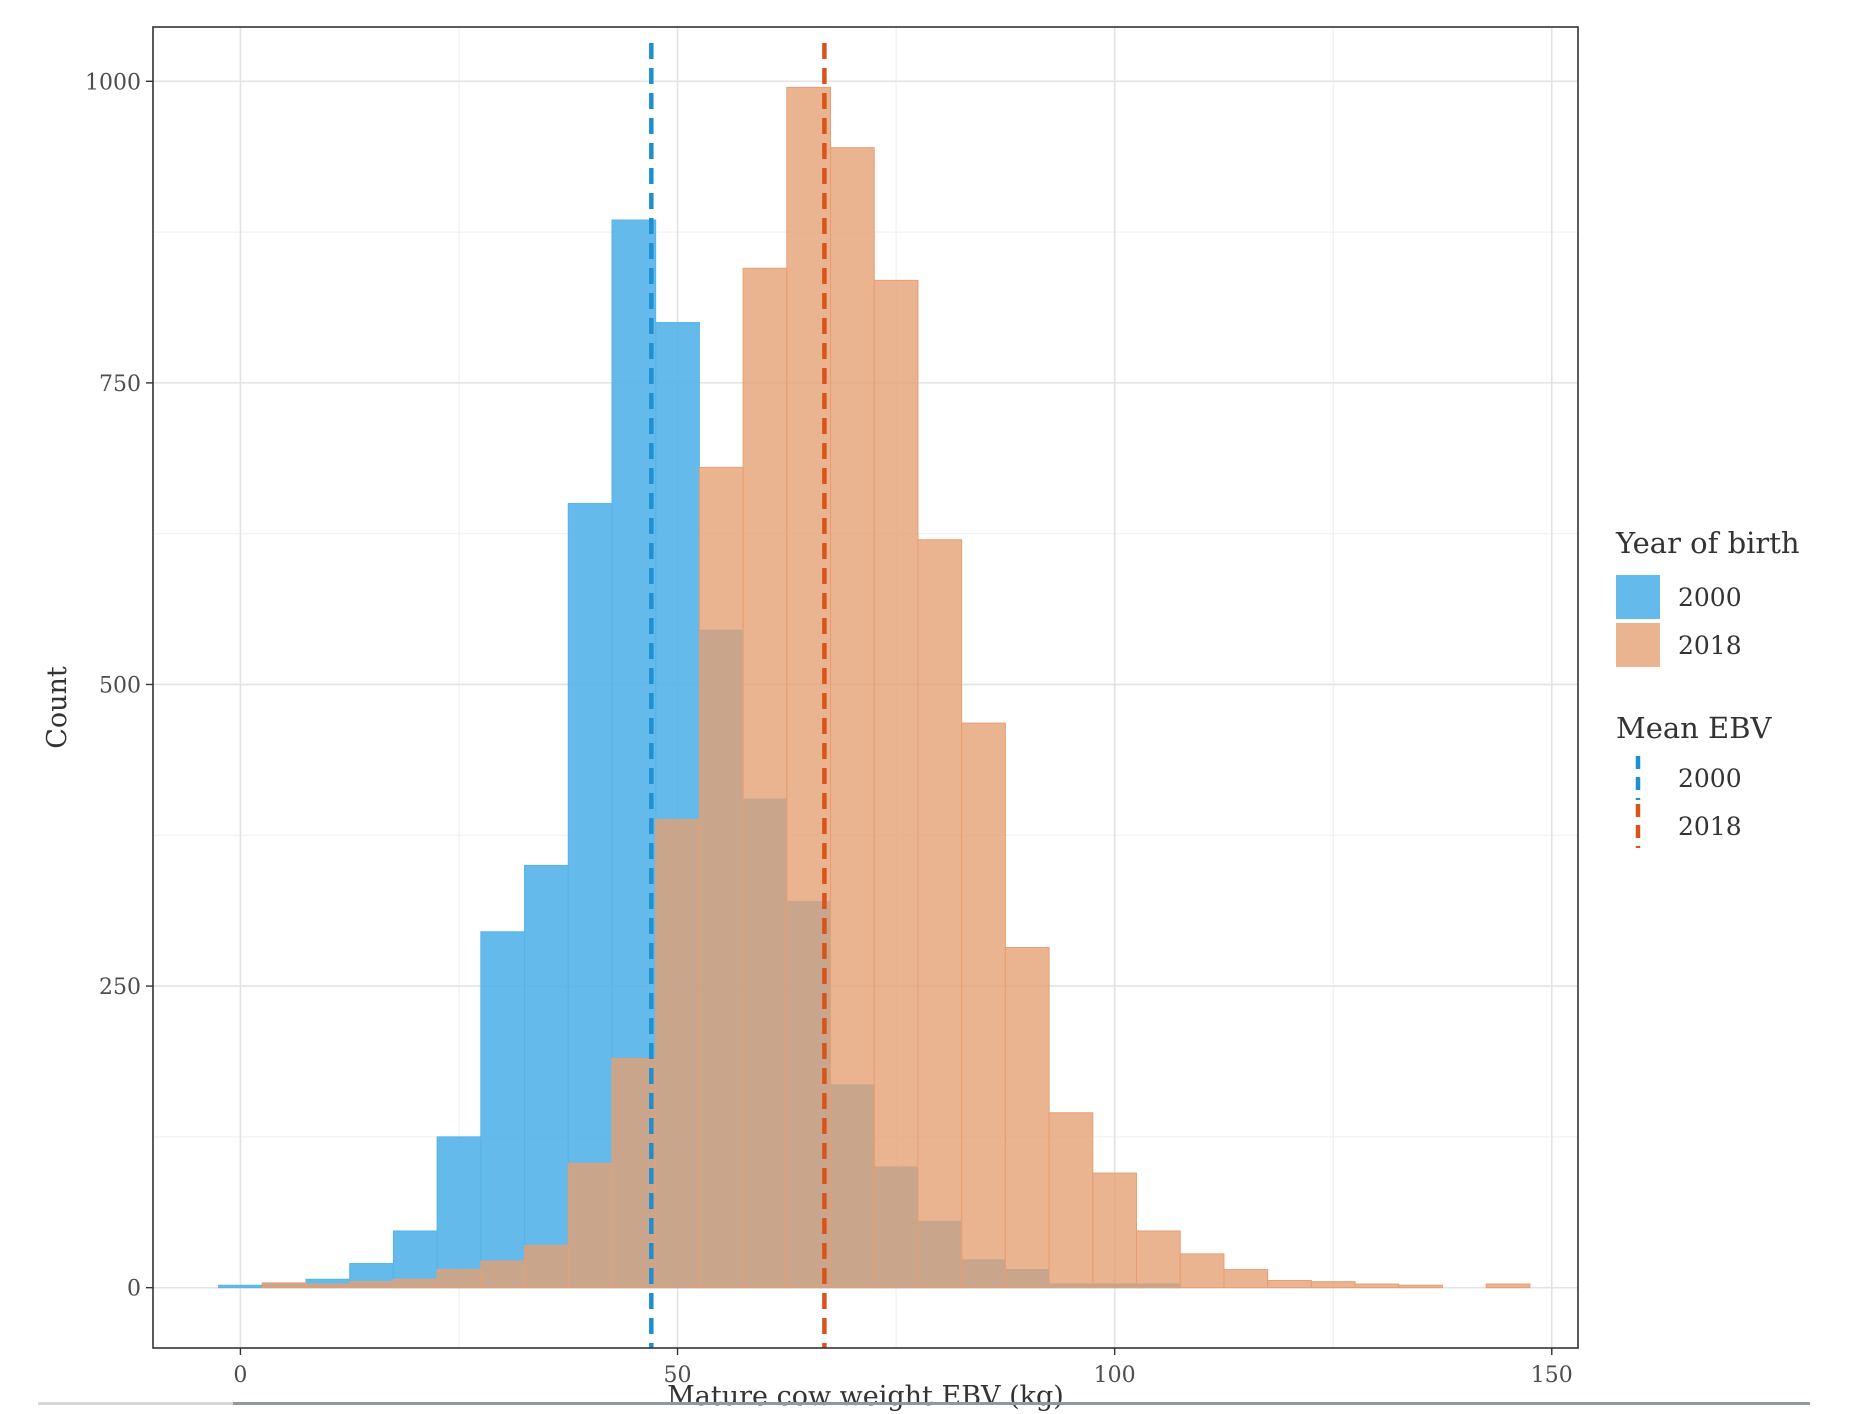  I want to click on y-axis-ticks: 0 250 500 750 1000, so click(119, 686).